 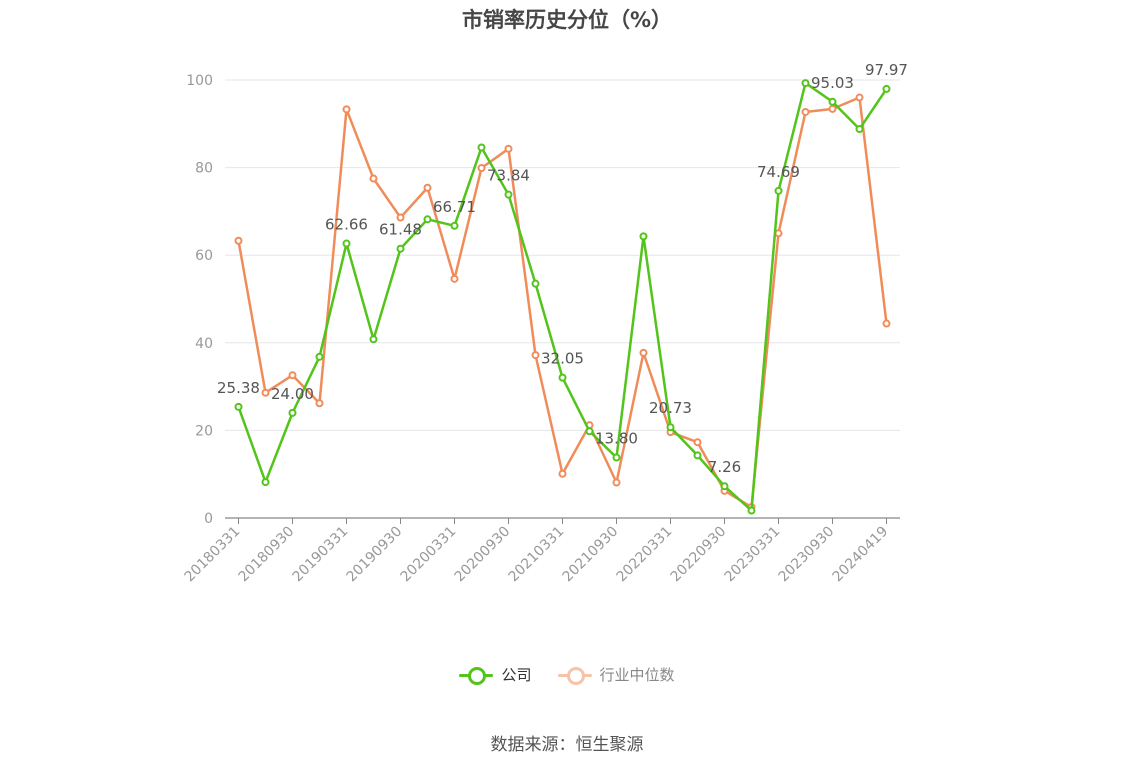 What do you see at coordinates (454, 207) in the screenshot?
I see `data-label: 66.71` at bounding box center [454, 207].